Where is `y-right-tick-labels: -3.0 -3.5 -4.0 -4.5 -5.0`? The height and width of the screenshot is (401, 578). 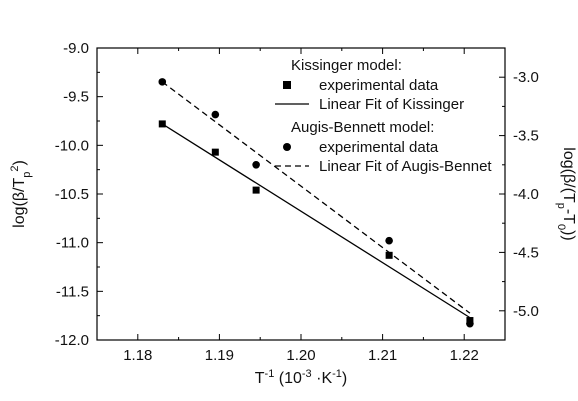 y-right-tick-labels: -3.0 -3.5 -4.0 -4.5 -5.0 is located at coordinates (526, 194).